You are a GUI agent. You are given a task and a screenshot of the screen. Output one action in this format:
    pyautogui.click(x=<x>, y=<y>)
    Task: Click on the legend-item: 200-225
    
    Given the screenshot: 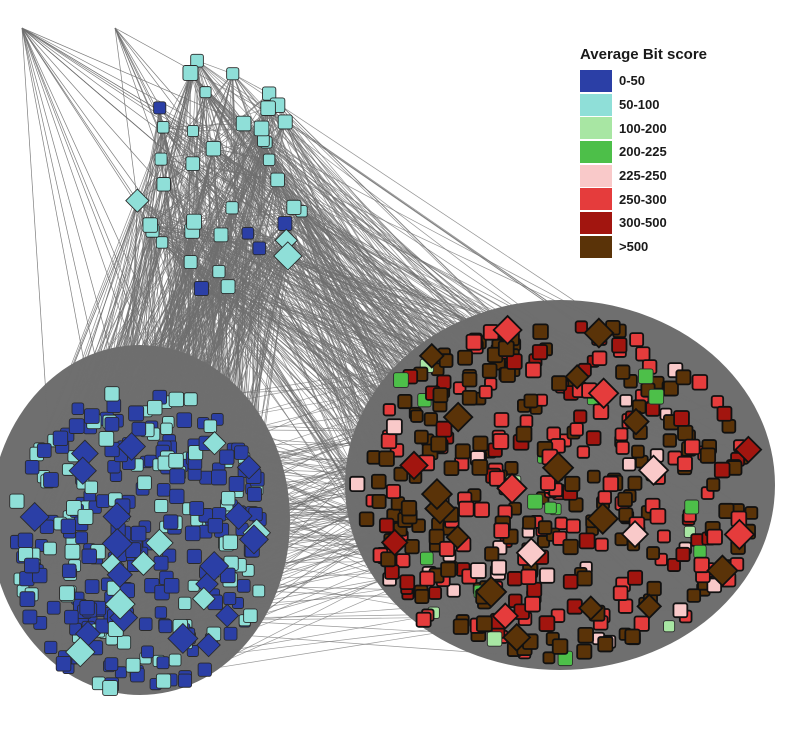 What is the action you would take?
    pyautogui.click(x=660, y=152)
    